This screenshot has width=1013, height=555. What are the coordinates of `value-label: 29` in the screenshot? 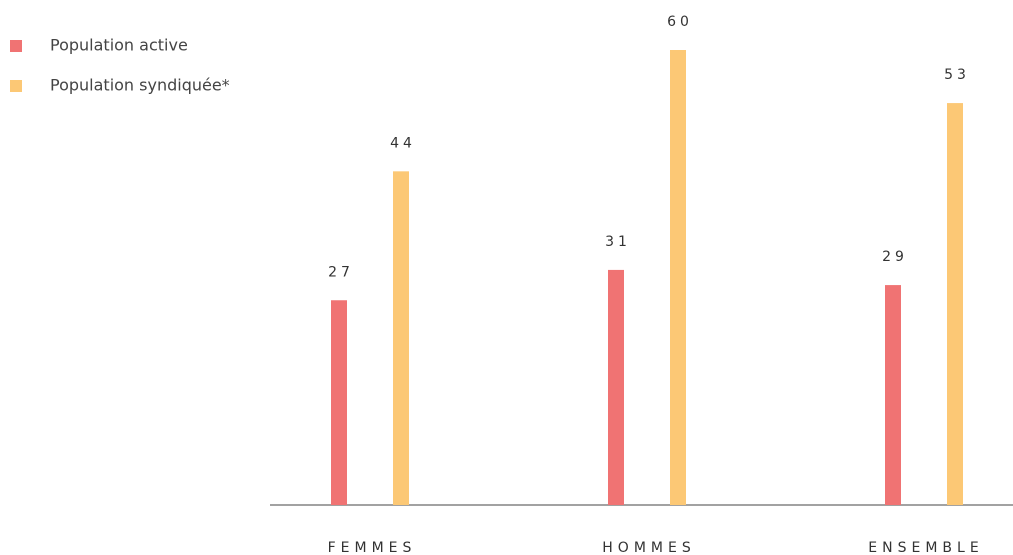 It's located at (895, 257).